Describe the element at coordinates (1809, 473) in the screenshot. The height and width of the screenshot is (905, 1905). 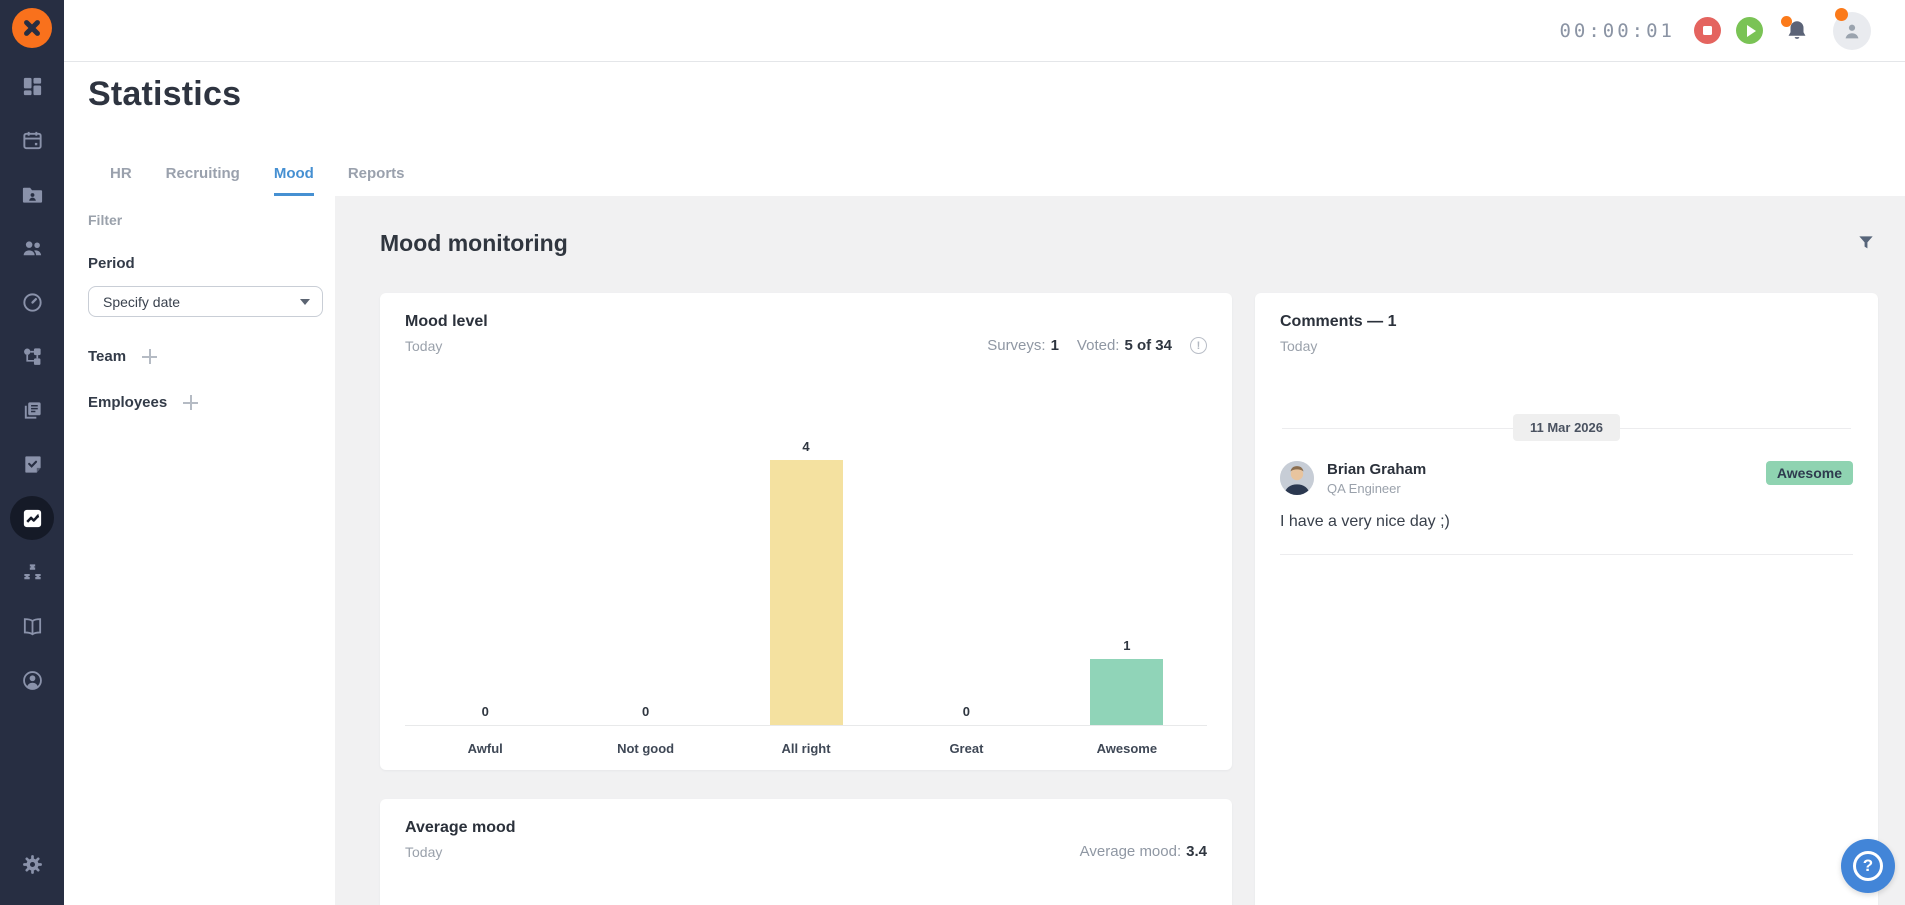
I see `mood-status-badge: Awesome` at that location.